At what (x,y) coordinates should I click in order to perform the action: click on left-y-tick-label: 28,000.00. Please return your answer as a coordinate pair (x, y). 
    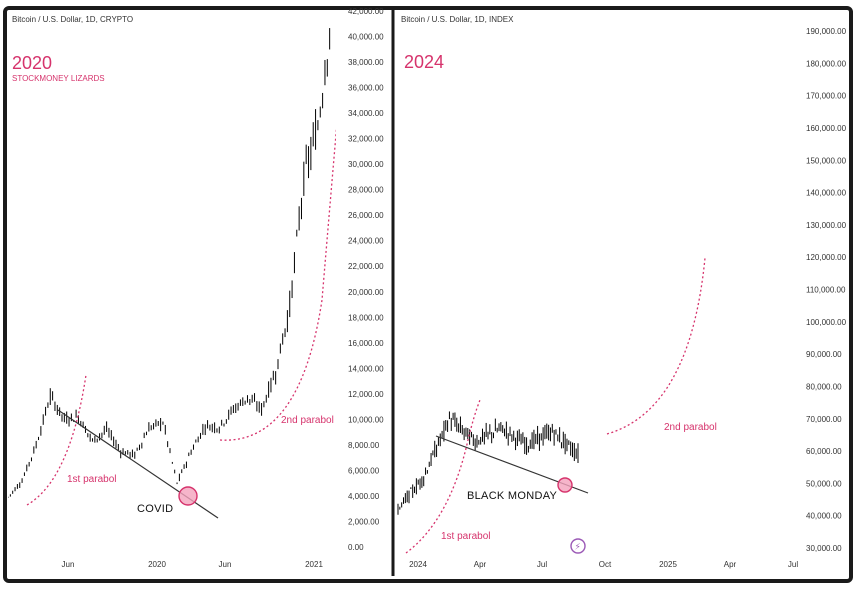
    Looking at the image, I should click on (366, 190).